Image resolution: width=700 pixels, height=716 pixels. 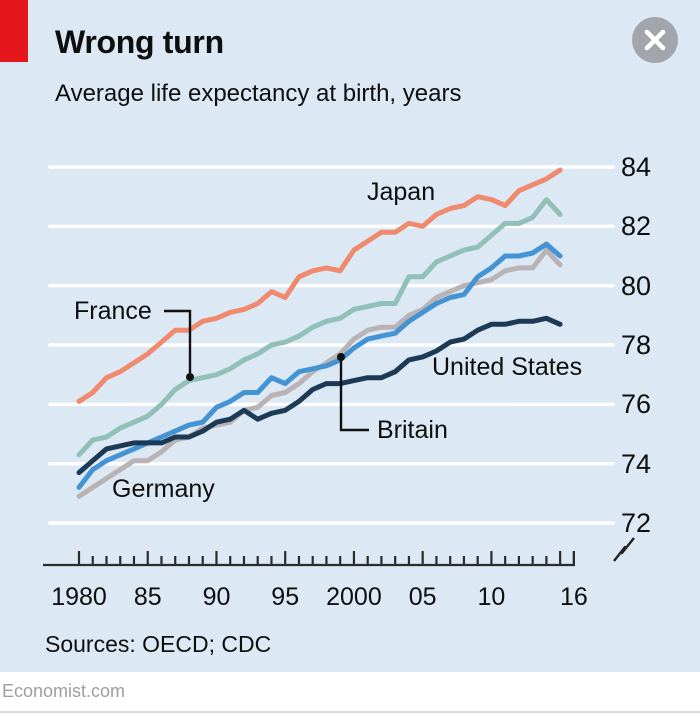 I want to click on x-axis-label: 90, so click(x=216, y=597).